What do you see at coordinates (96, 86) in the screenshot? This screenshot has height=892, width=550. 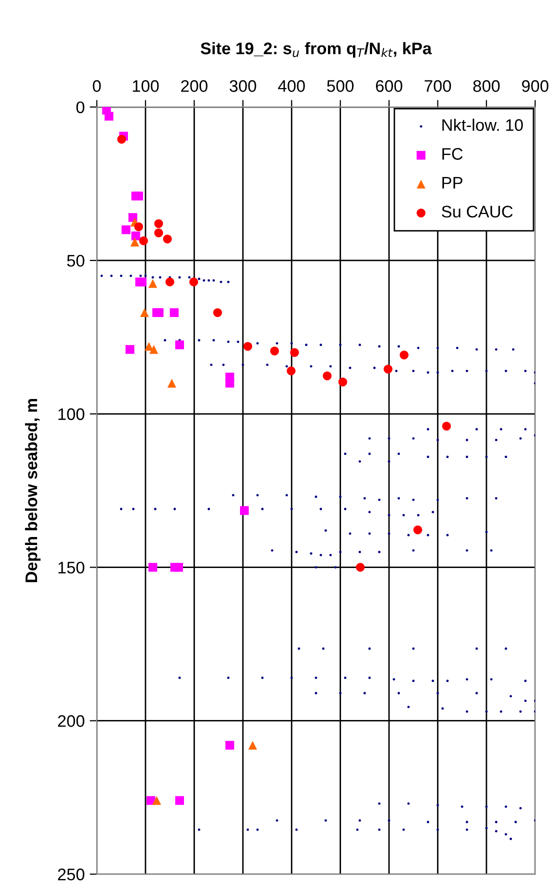 I see `x-tick-label: 0` at bounding box center [96, 86].